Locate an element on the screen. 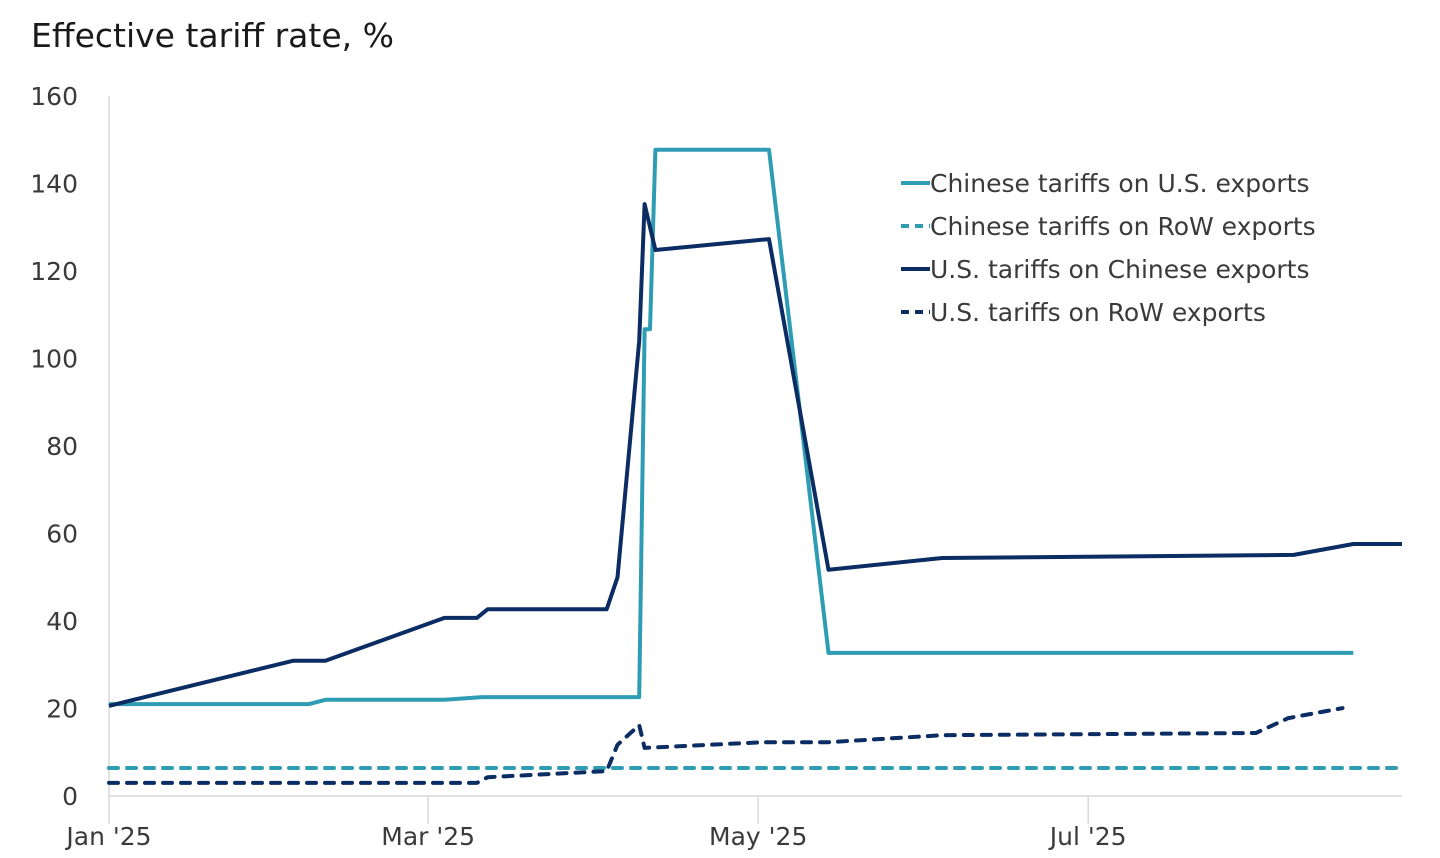  chart-title: Effective tariff rate, % is located at coordinates (212, 35).